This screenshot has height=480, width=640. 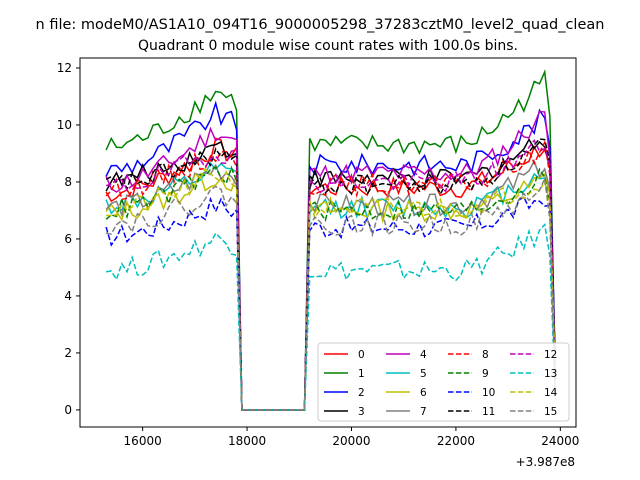 I want to click on legend-label: 14, so click(x=551, y=393).